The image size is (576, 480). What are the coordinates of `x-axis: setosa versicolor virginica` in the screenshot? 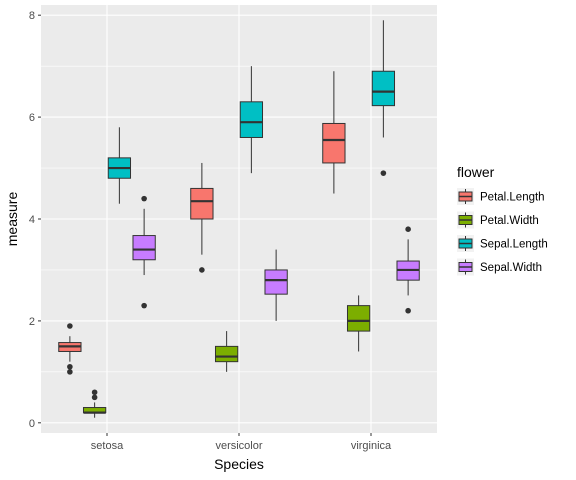 It's located at (241, 442).